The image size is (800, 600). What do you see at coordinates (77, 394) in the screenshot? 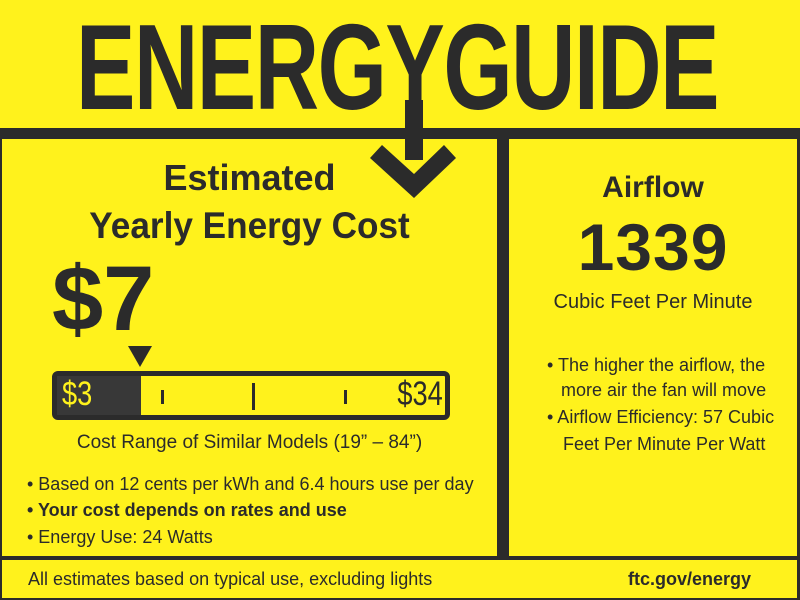
I see `range-min-label: $3` at bounding box center [77, 394].